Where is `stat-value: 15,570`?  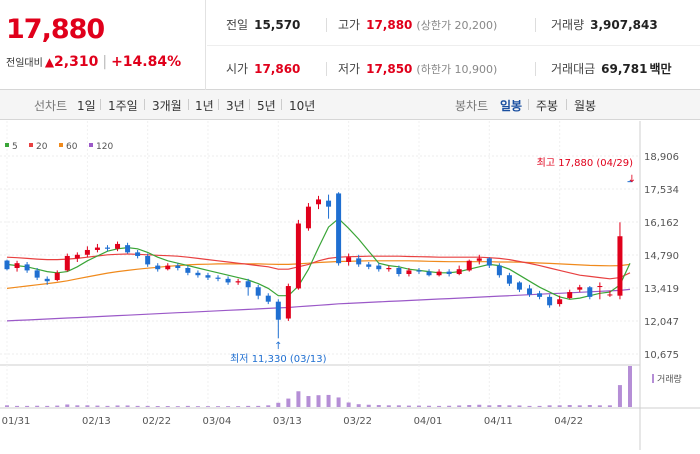 stat-value: 15,570 is located at coordinates (277, 25).